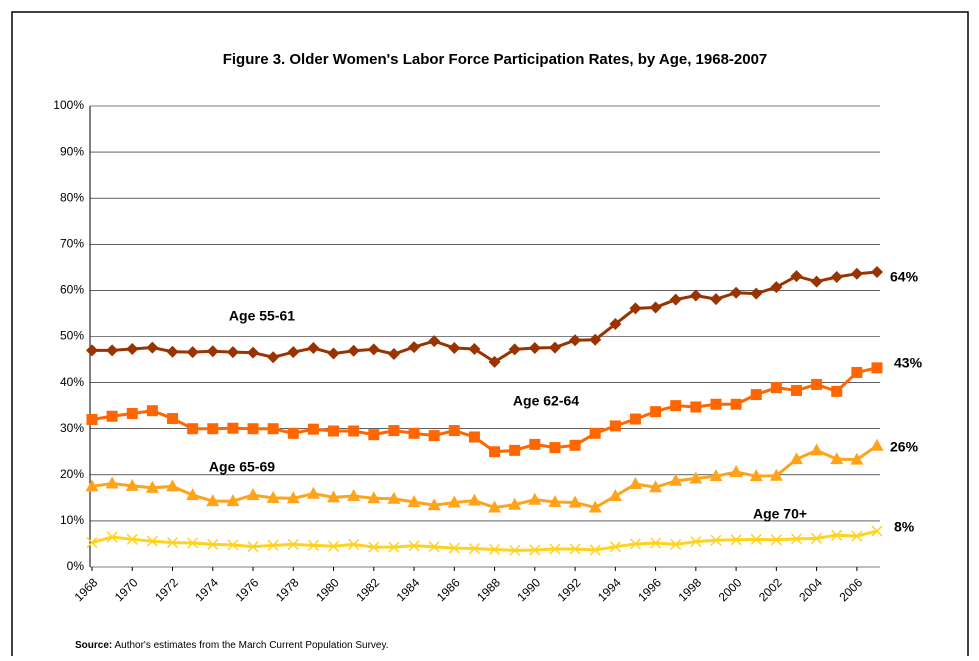 This screenshot has height=661, width=979. What do you see at coordinates (72, 474) in the screenshot?
I see `y-tick-label: 20%` at bounding box center [72, 474].